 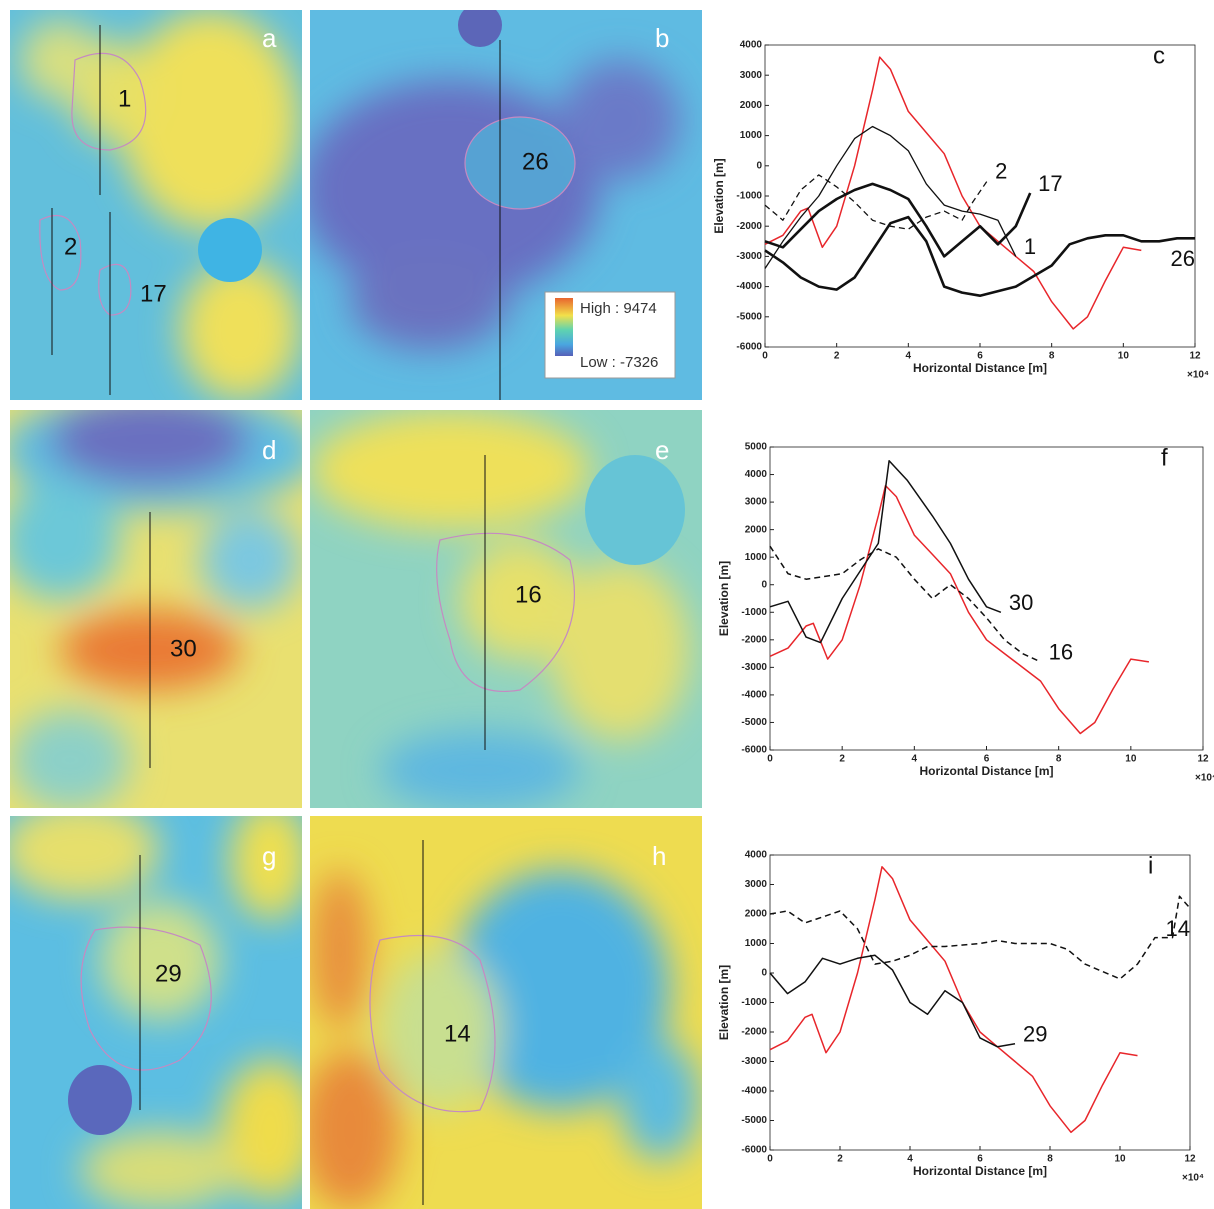 I want to click on region-label: 16, so click(x=528, y=594).